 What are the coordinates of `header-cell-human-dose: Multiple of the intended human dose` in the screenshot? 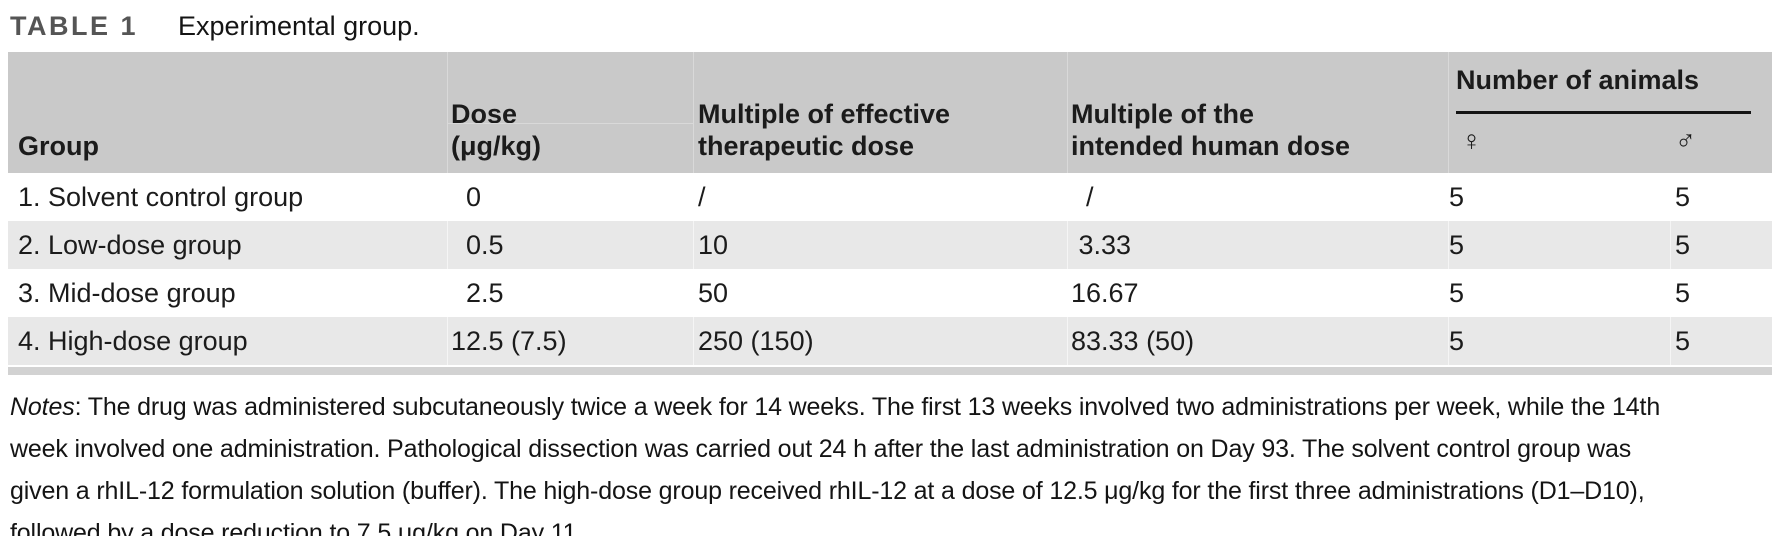 It's located at (1257, 112).